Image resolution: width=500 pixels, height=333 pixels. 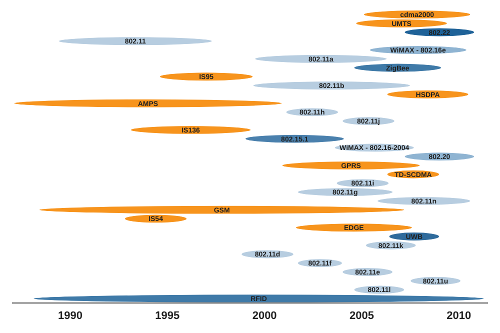 I want to click on x-tick-label: 2000, so click(x=264, y=316).